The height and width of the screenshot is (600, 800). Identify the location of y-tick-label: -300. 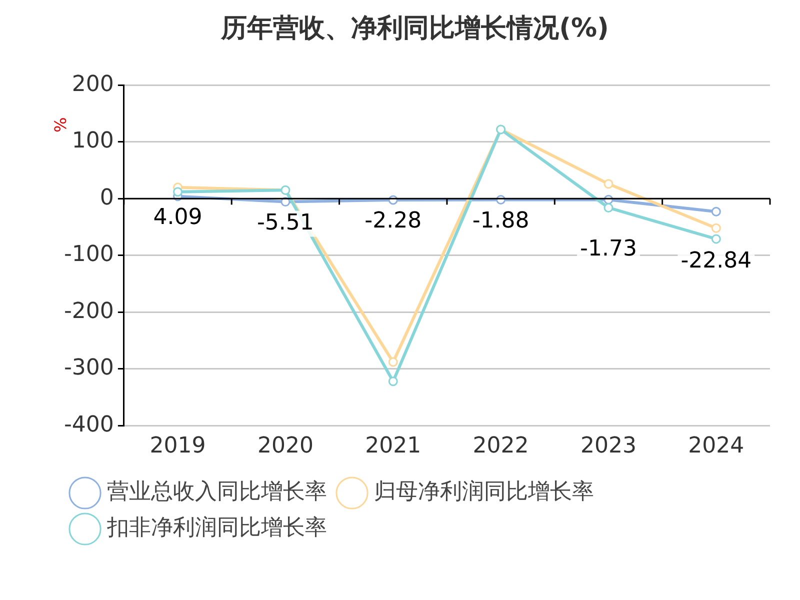
(89, 368).